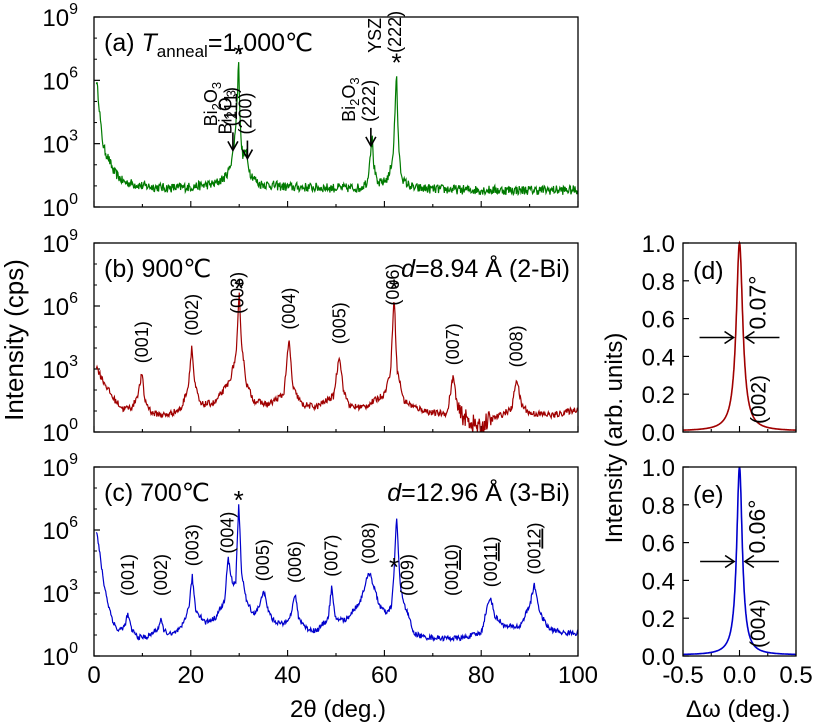 The width and height of the screenshot is (817, 726). I want to click on annotation-text: YSZ, so click(375, 35).